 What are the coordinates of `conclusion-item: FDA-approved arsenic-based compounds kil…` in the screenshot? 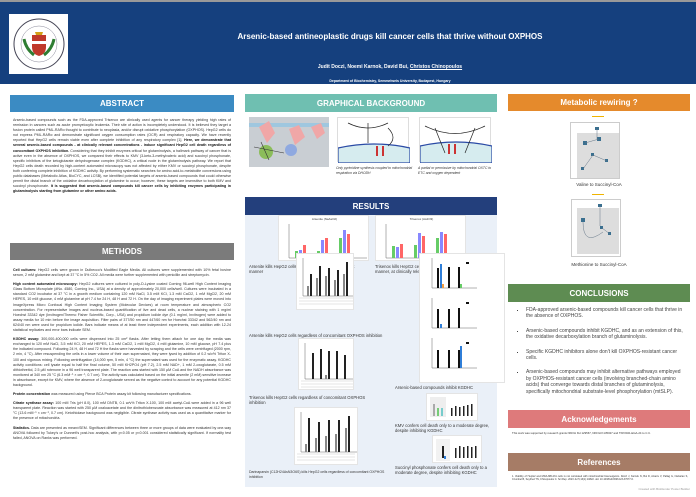 It's located at (605, 313).